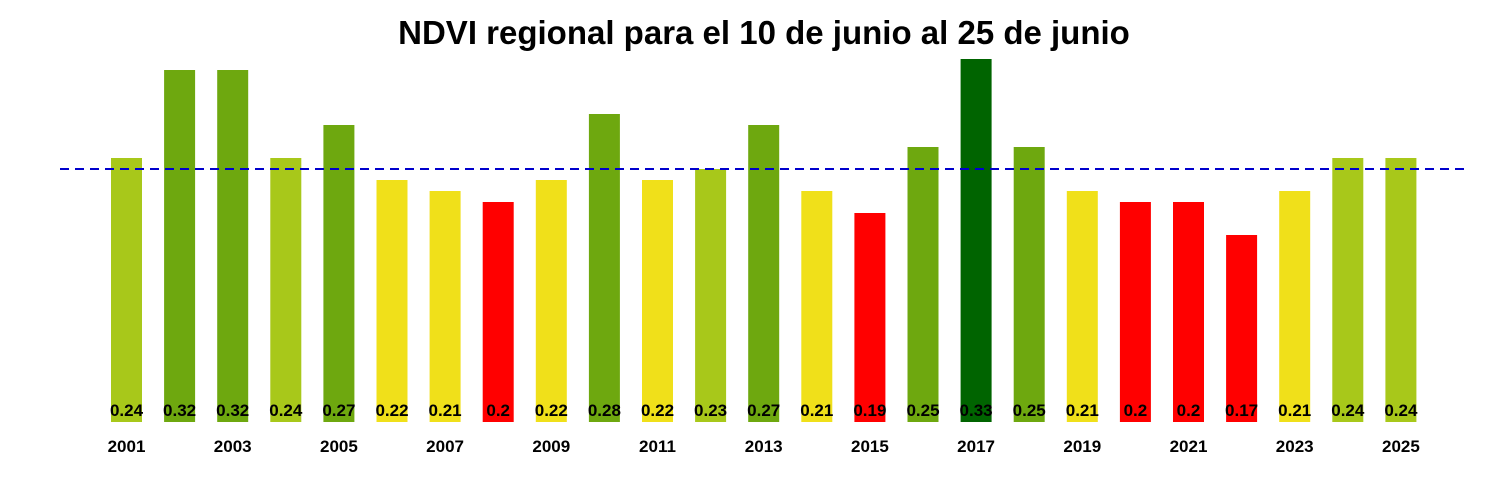 The image size is (1500, 500). Describe the element at coordinates (1295, 306) in the screenshot. I see `bar-2023` at that location.